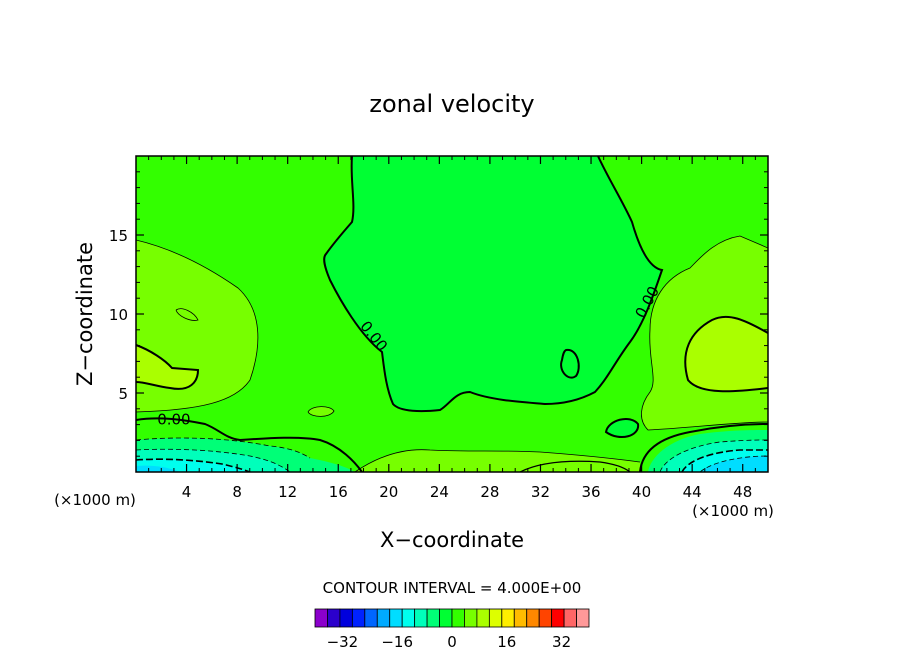  Describe the element at coordinates (287, 492) in the screenshot. I see `x-tick-label: 12` at that location.